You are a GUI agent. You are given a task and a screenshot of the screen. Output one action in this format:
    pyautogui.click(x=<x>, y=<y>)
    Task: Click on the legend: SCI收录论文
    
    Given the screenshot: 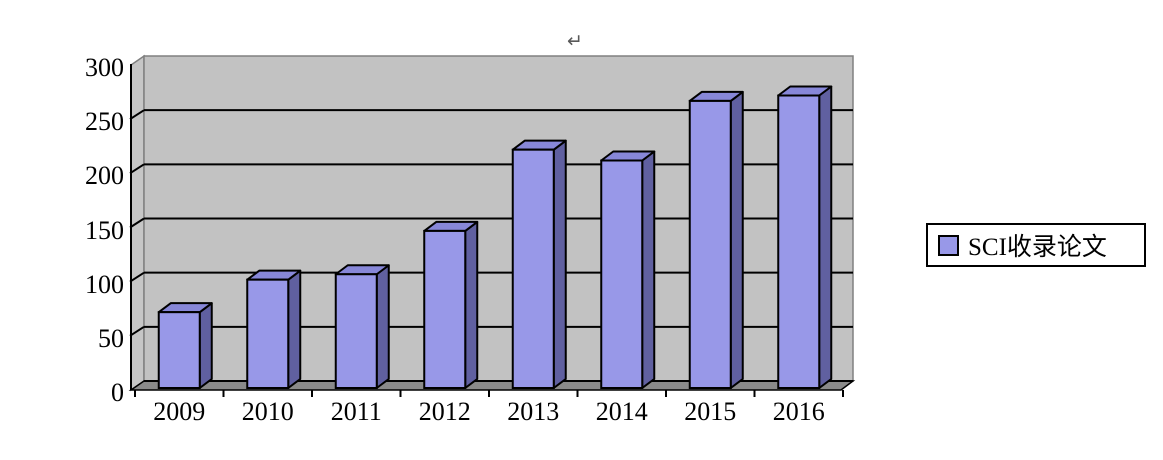 What is the action you would take?
    pyautogui.click(x=1036, y=245)
    